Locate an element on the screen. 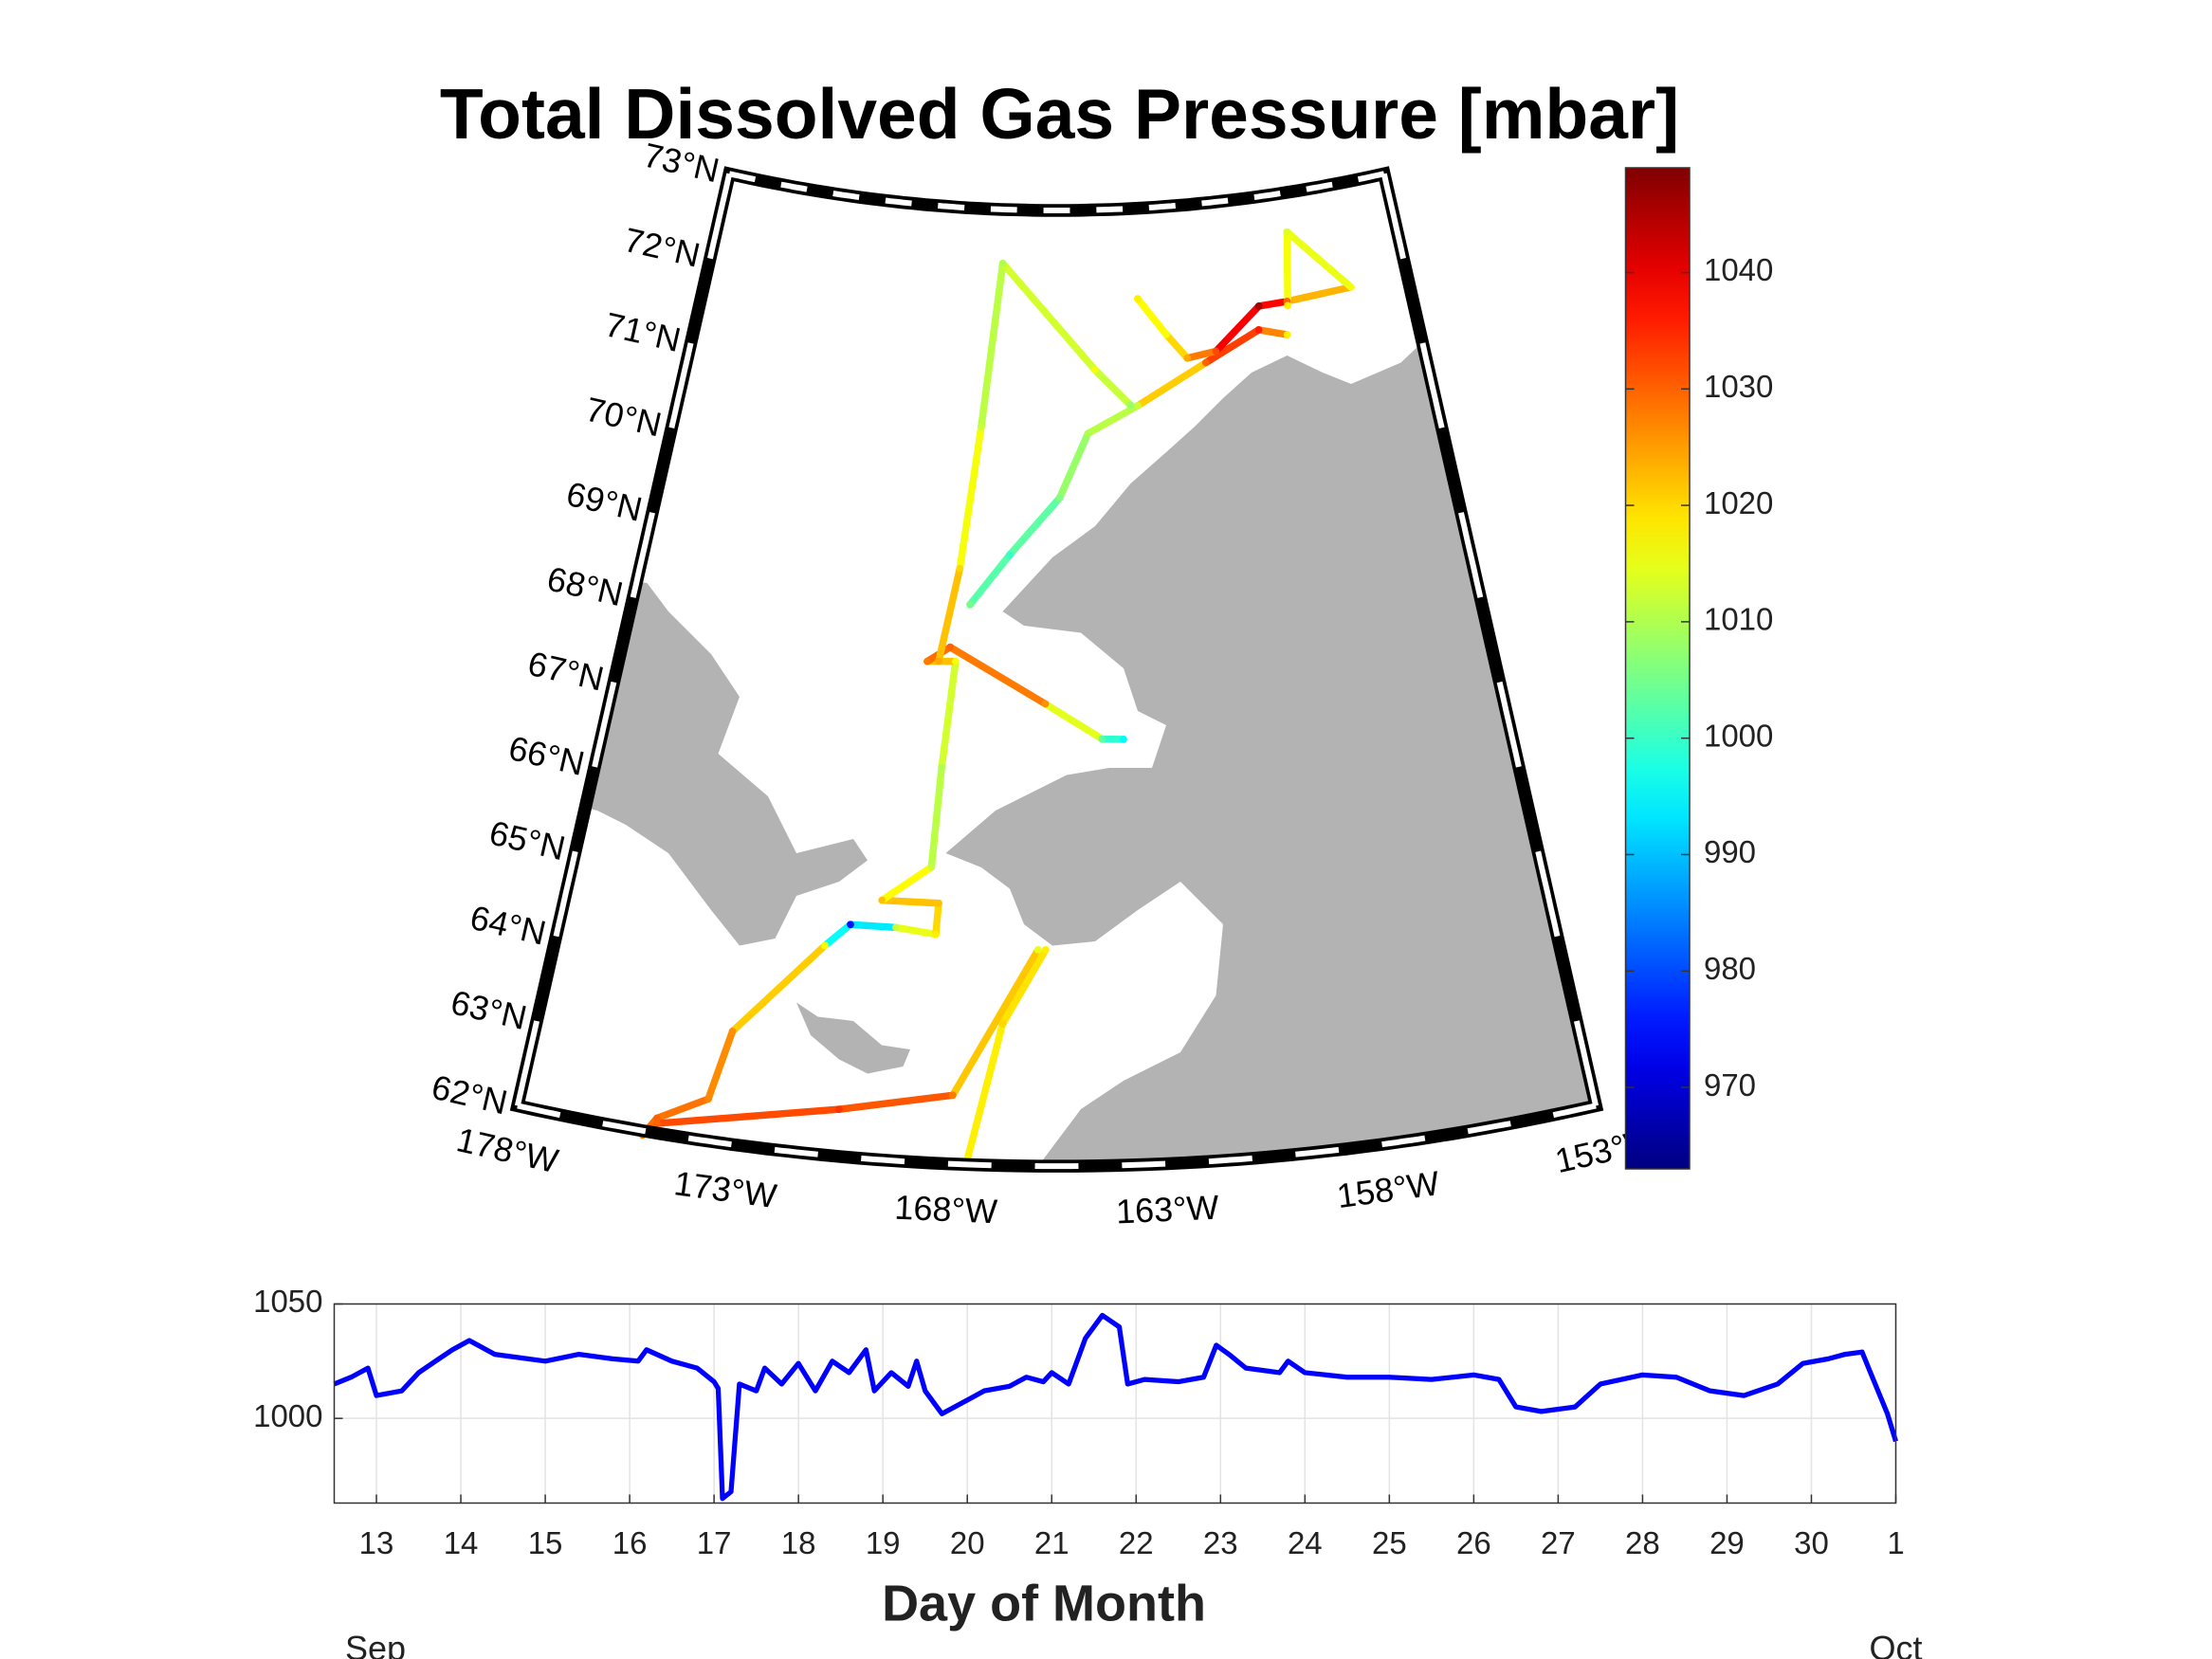 This screenshot has height=1659, width=2212. y-tick-label: 1000 is located at coordinates (287, 1415).